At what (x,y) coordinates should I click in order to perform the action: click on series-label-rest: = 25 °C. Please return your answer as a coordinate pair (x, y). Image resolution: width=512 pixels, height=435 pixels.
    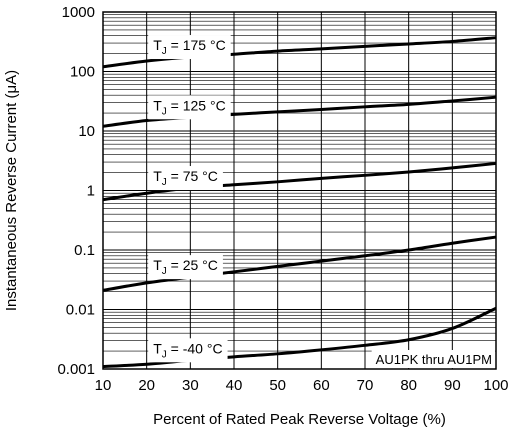
    Looking at the image, I should click on (192, 265).